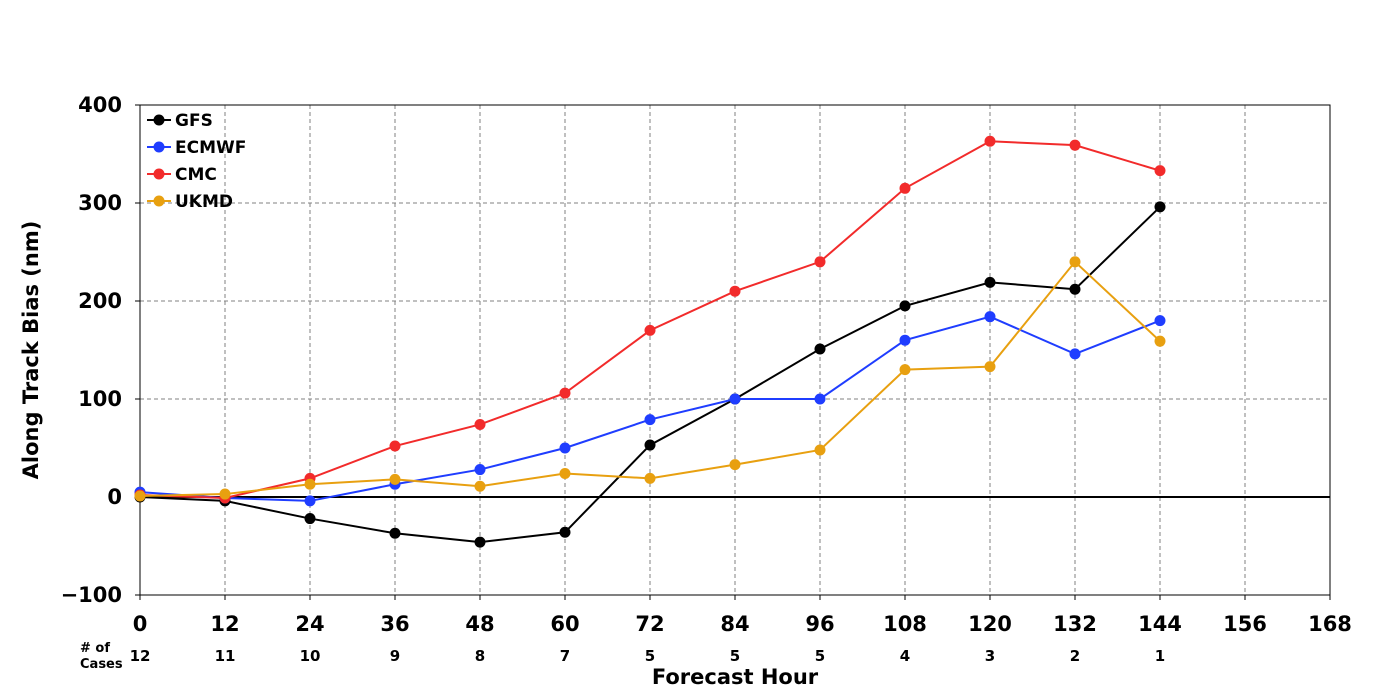  I want to click on x-tick-label: 12, so click(224, 624).